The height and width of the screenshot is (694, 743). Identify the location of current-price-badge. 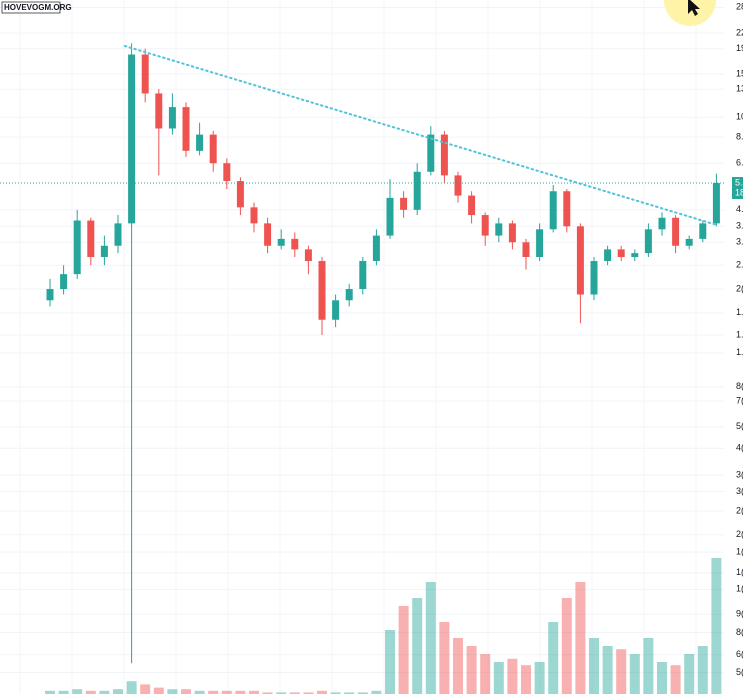
(737, 188).